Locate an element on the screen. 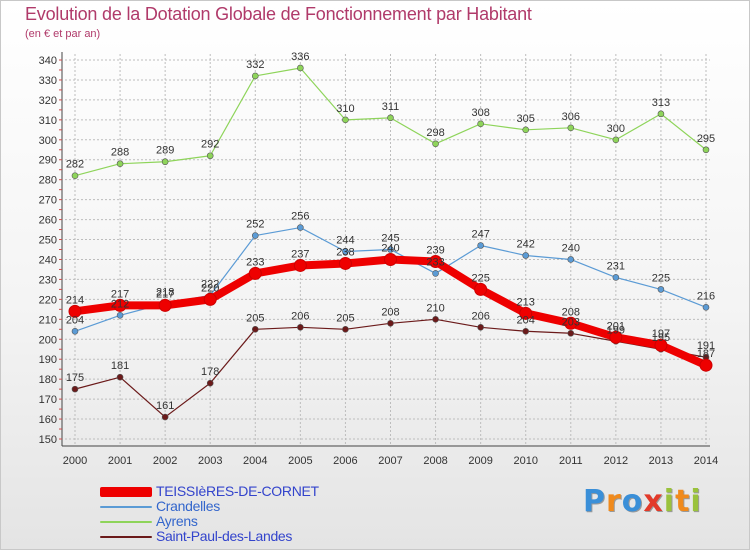  y-tick-label: 320 is located at coordinates (48, 101).